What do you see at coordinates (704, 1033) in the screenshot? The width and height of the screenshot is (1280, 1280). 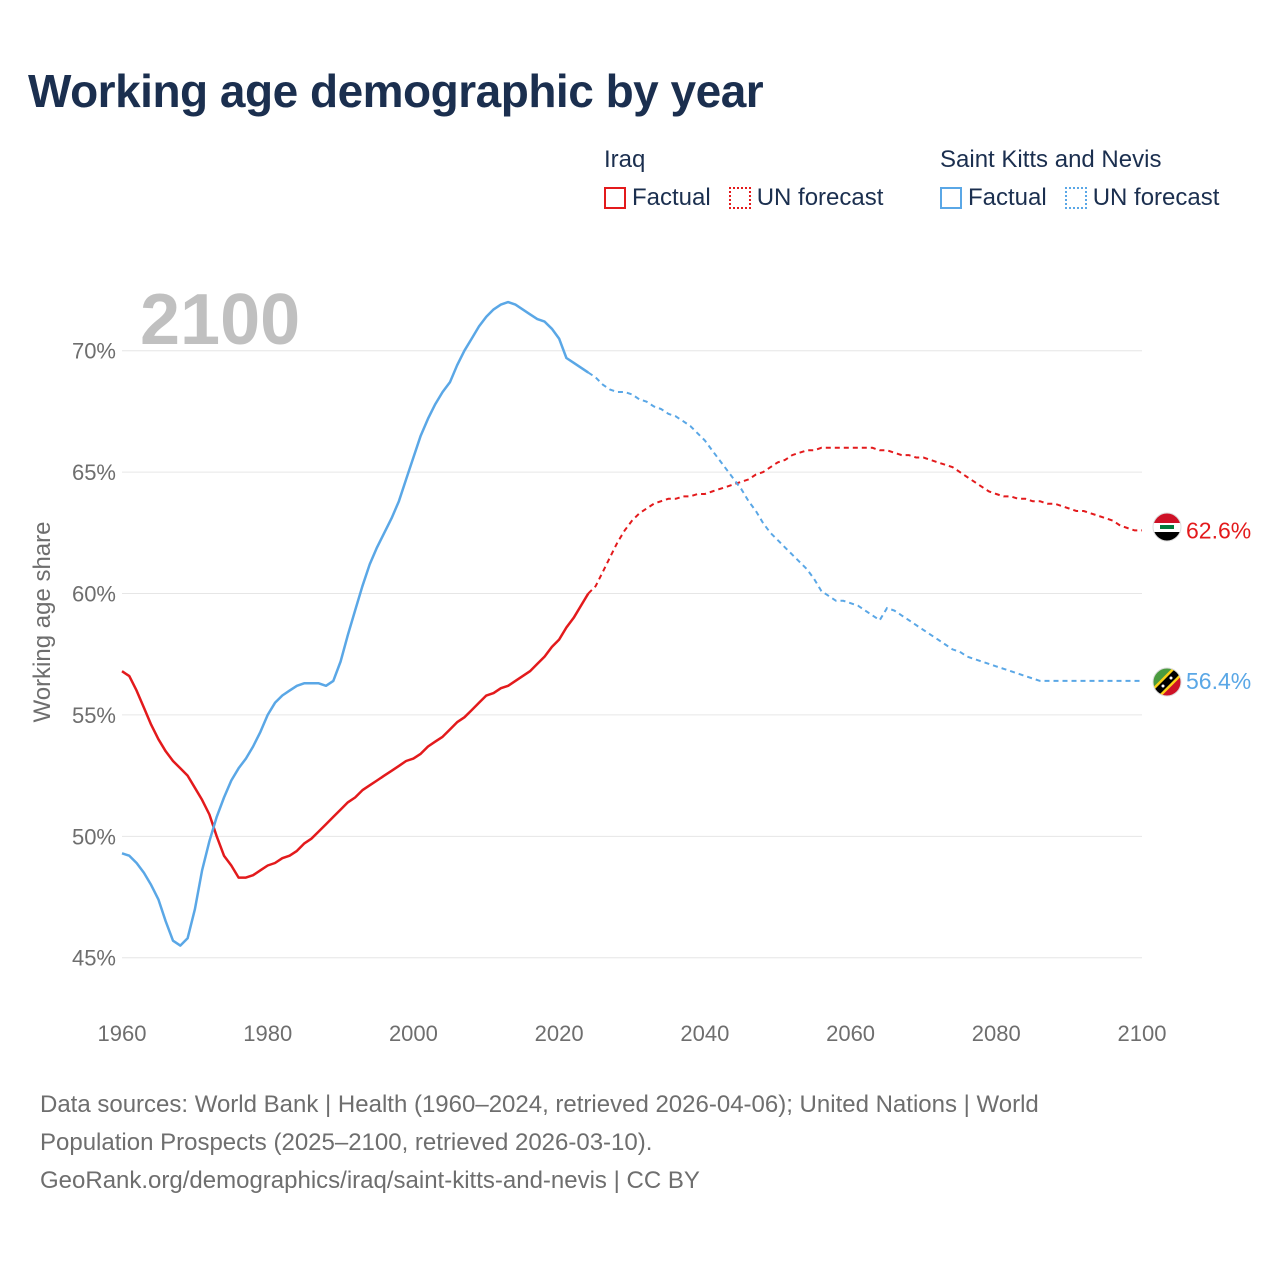 I see `x-tick-label: 2040` at bounding box center [704, 1033].